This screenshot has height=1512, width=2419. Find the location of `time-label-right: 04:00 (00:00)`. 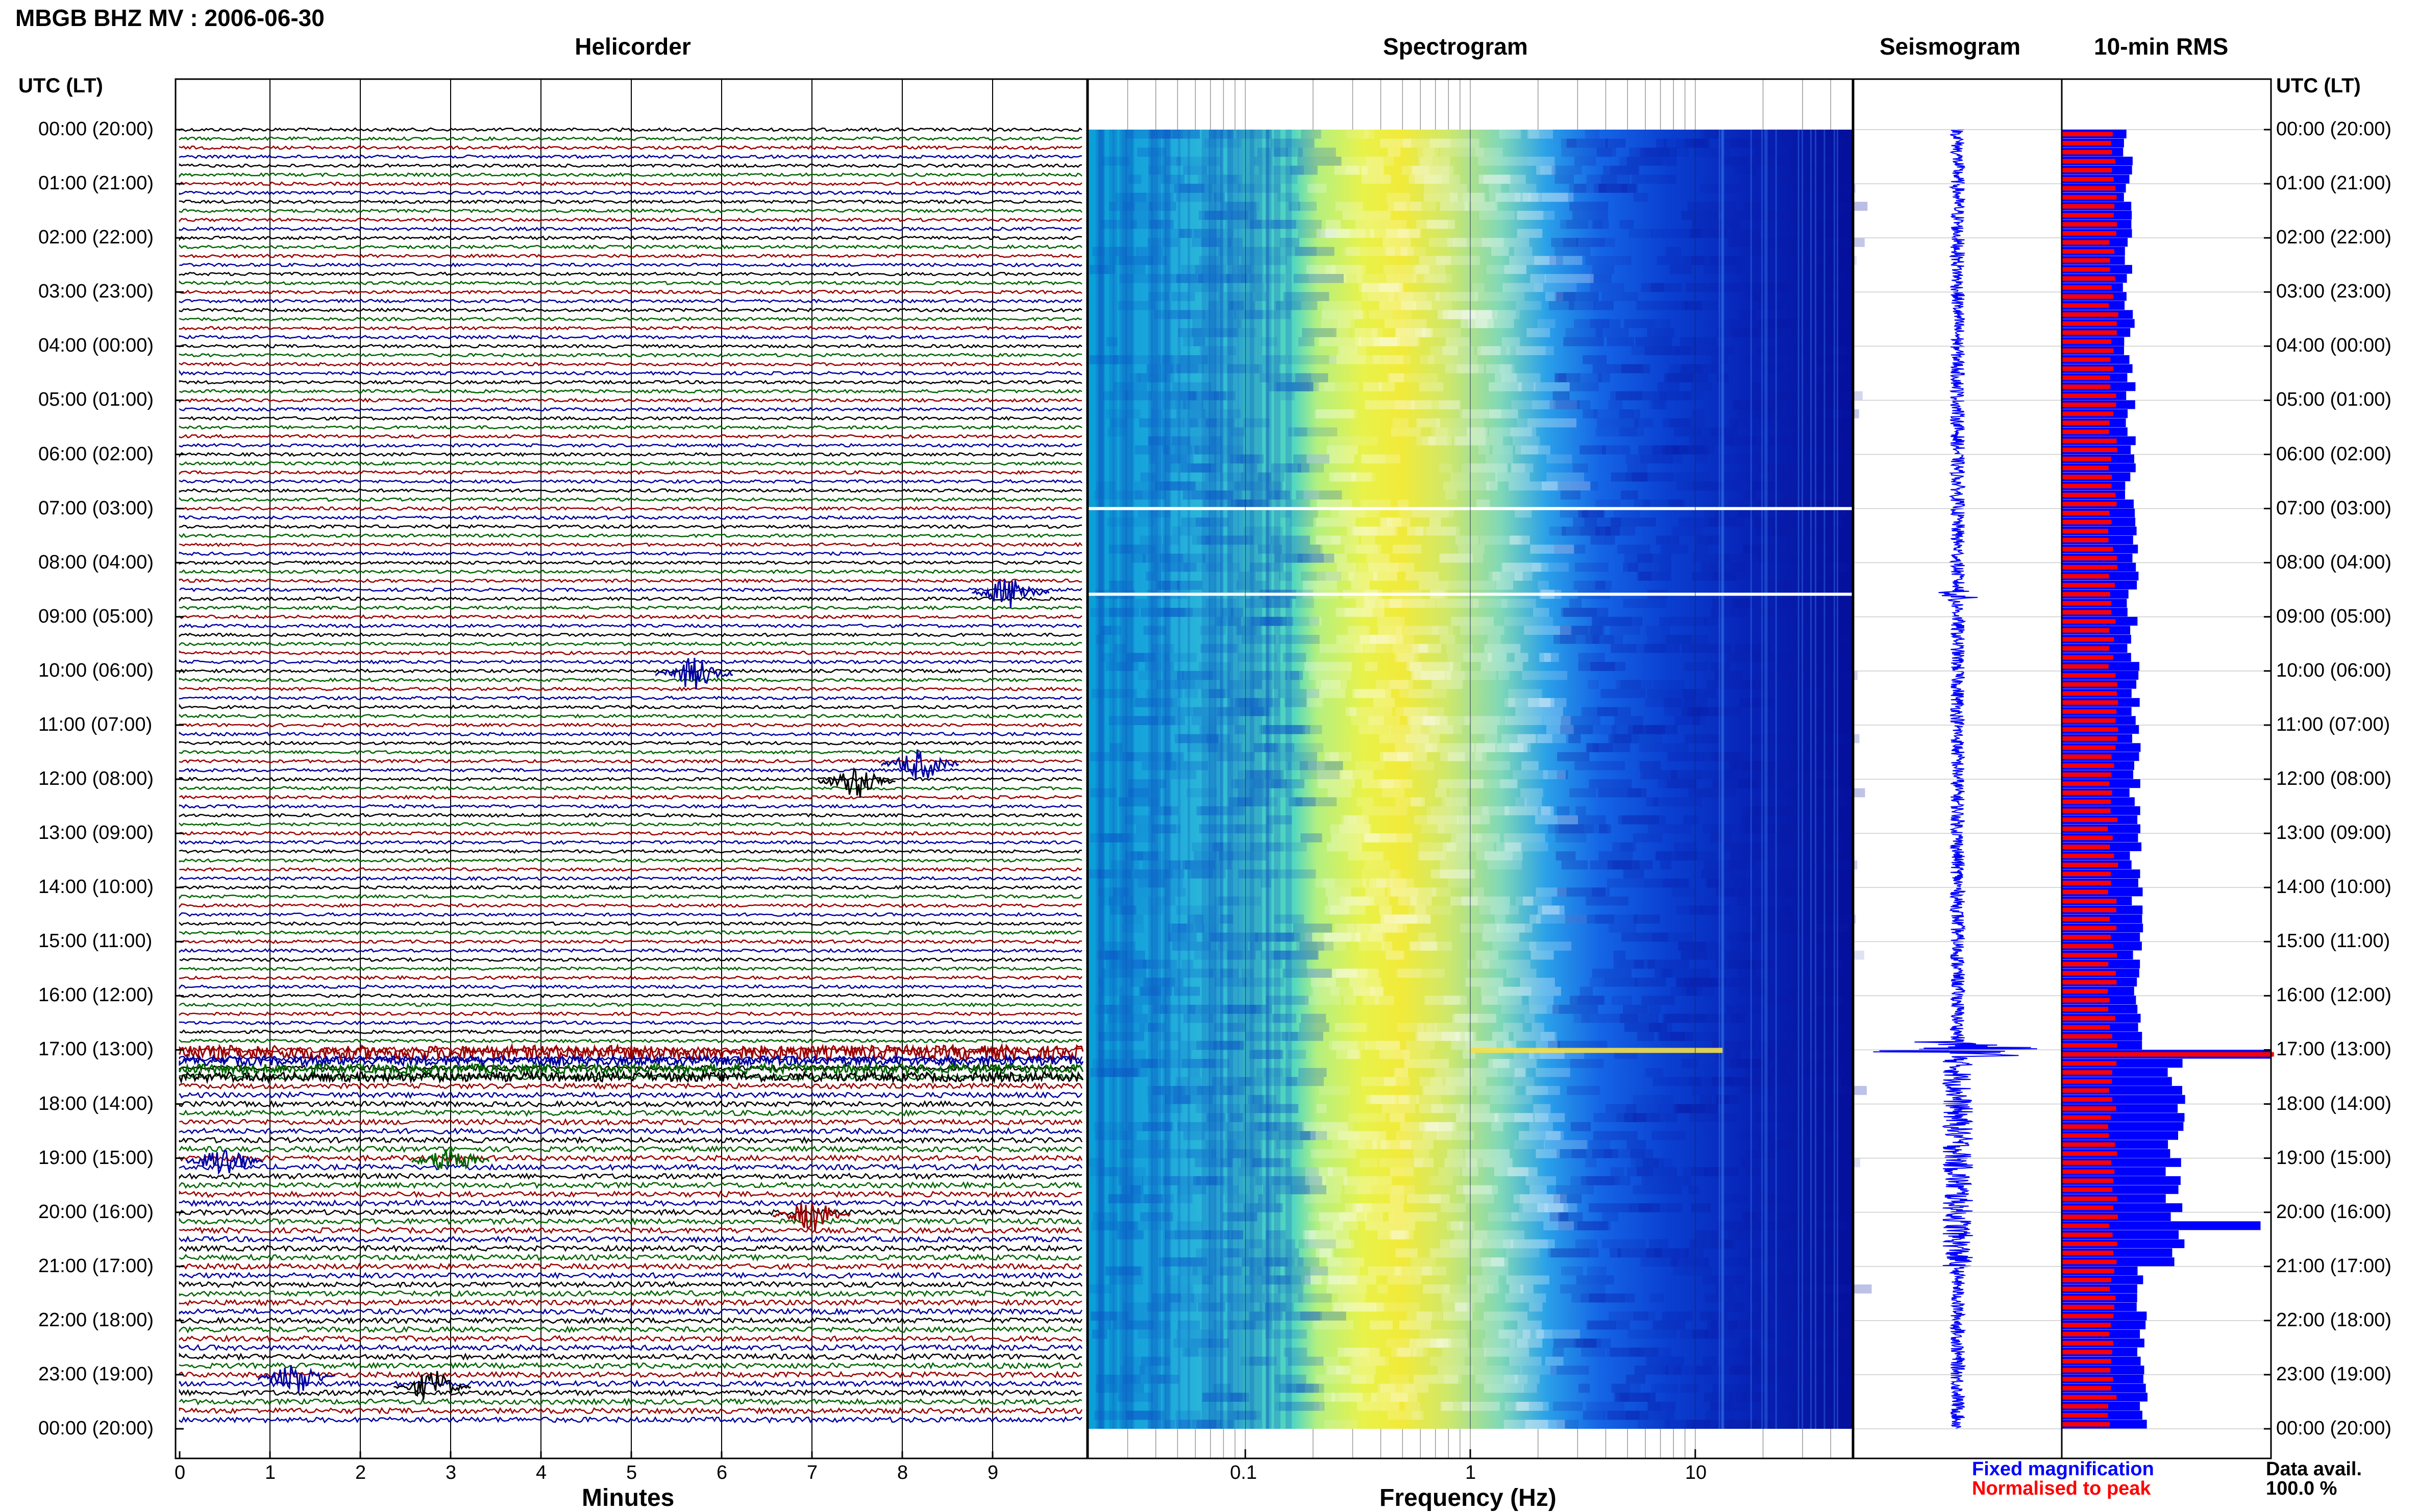

time-label-right: 04:00 (00:00) is located at coordinates (2334, 346).